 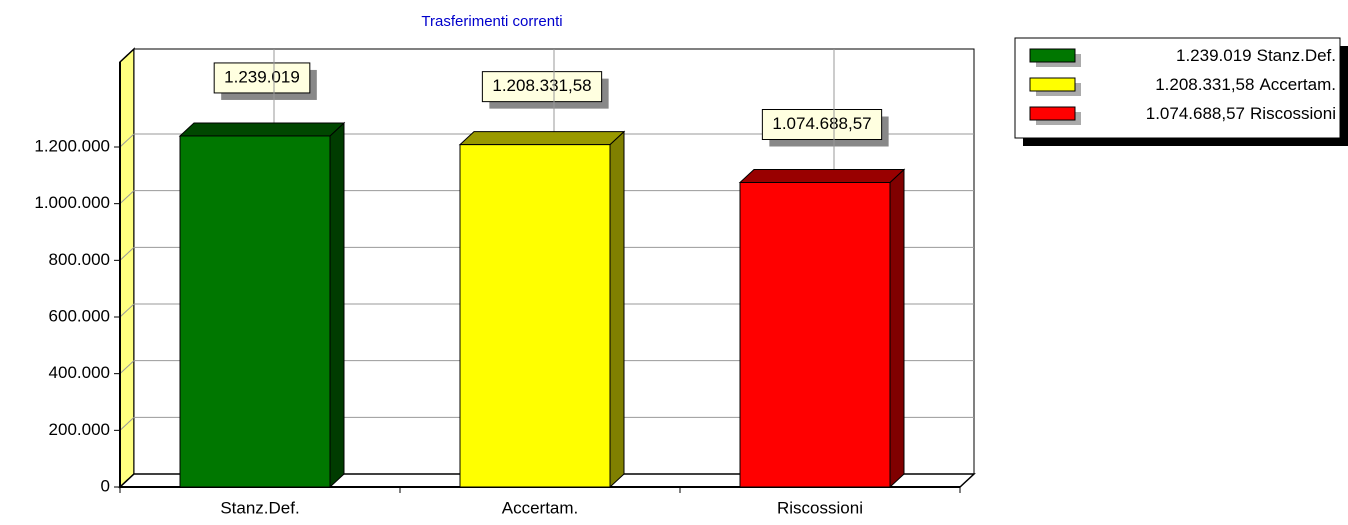 What do you see at coordinates (1296, 55) in the screenshot?
I see `legend-name: Stanz.Def.` at bounding box center [1296, 55].